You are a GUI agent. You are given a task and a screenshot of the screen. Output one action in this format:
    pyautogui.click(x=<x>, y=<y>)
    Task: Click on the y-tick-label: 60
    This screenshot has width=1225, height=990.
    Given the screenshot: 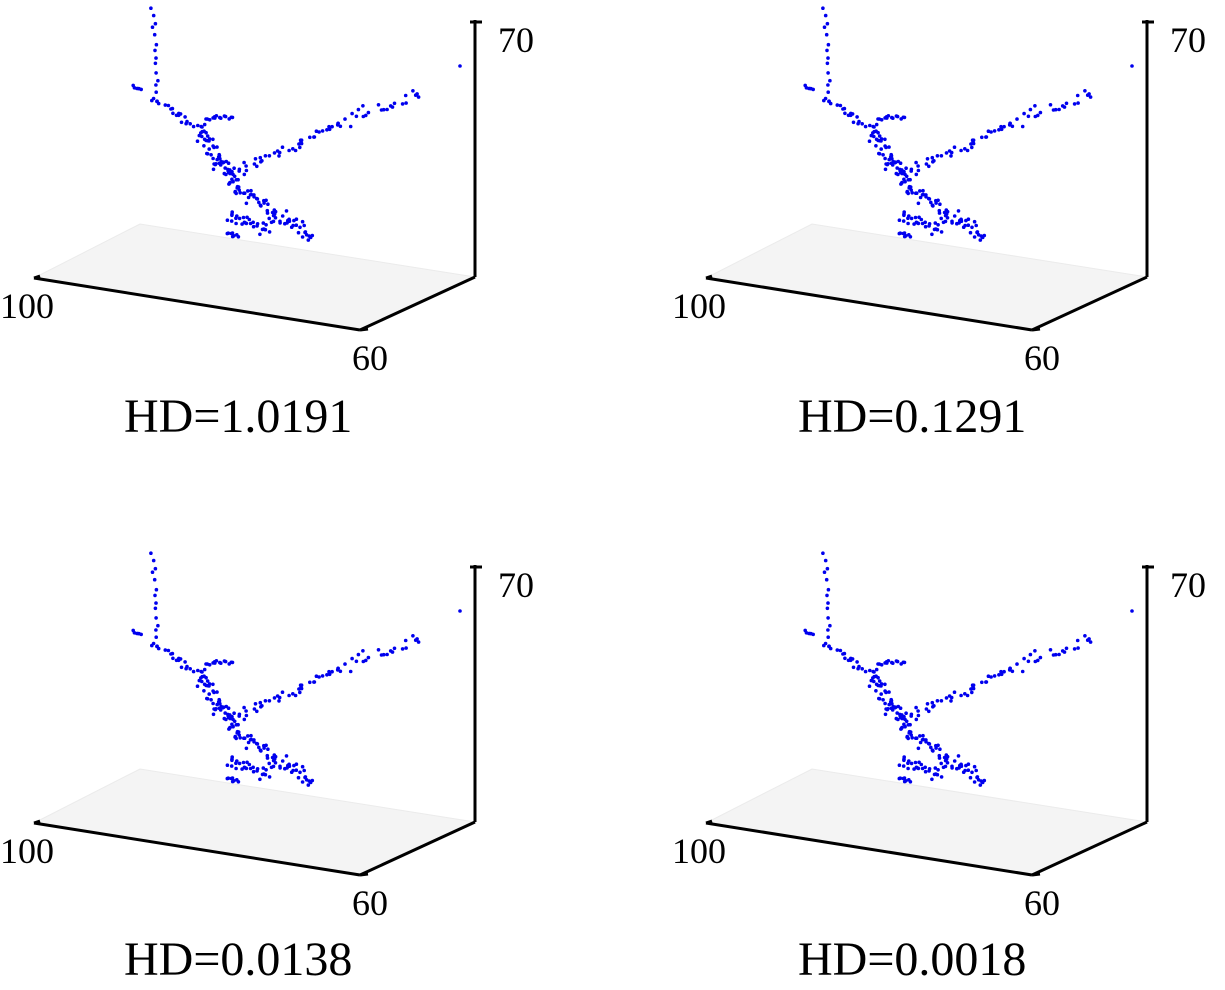 What is the action you would take?
    pyautogui.click(x=1042, y=358)
    